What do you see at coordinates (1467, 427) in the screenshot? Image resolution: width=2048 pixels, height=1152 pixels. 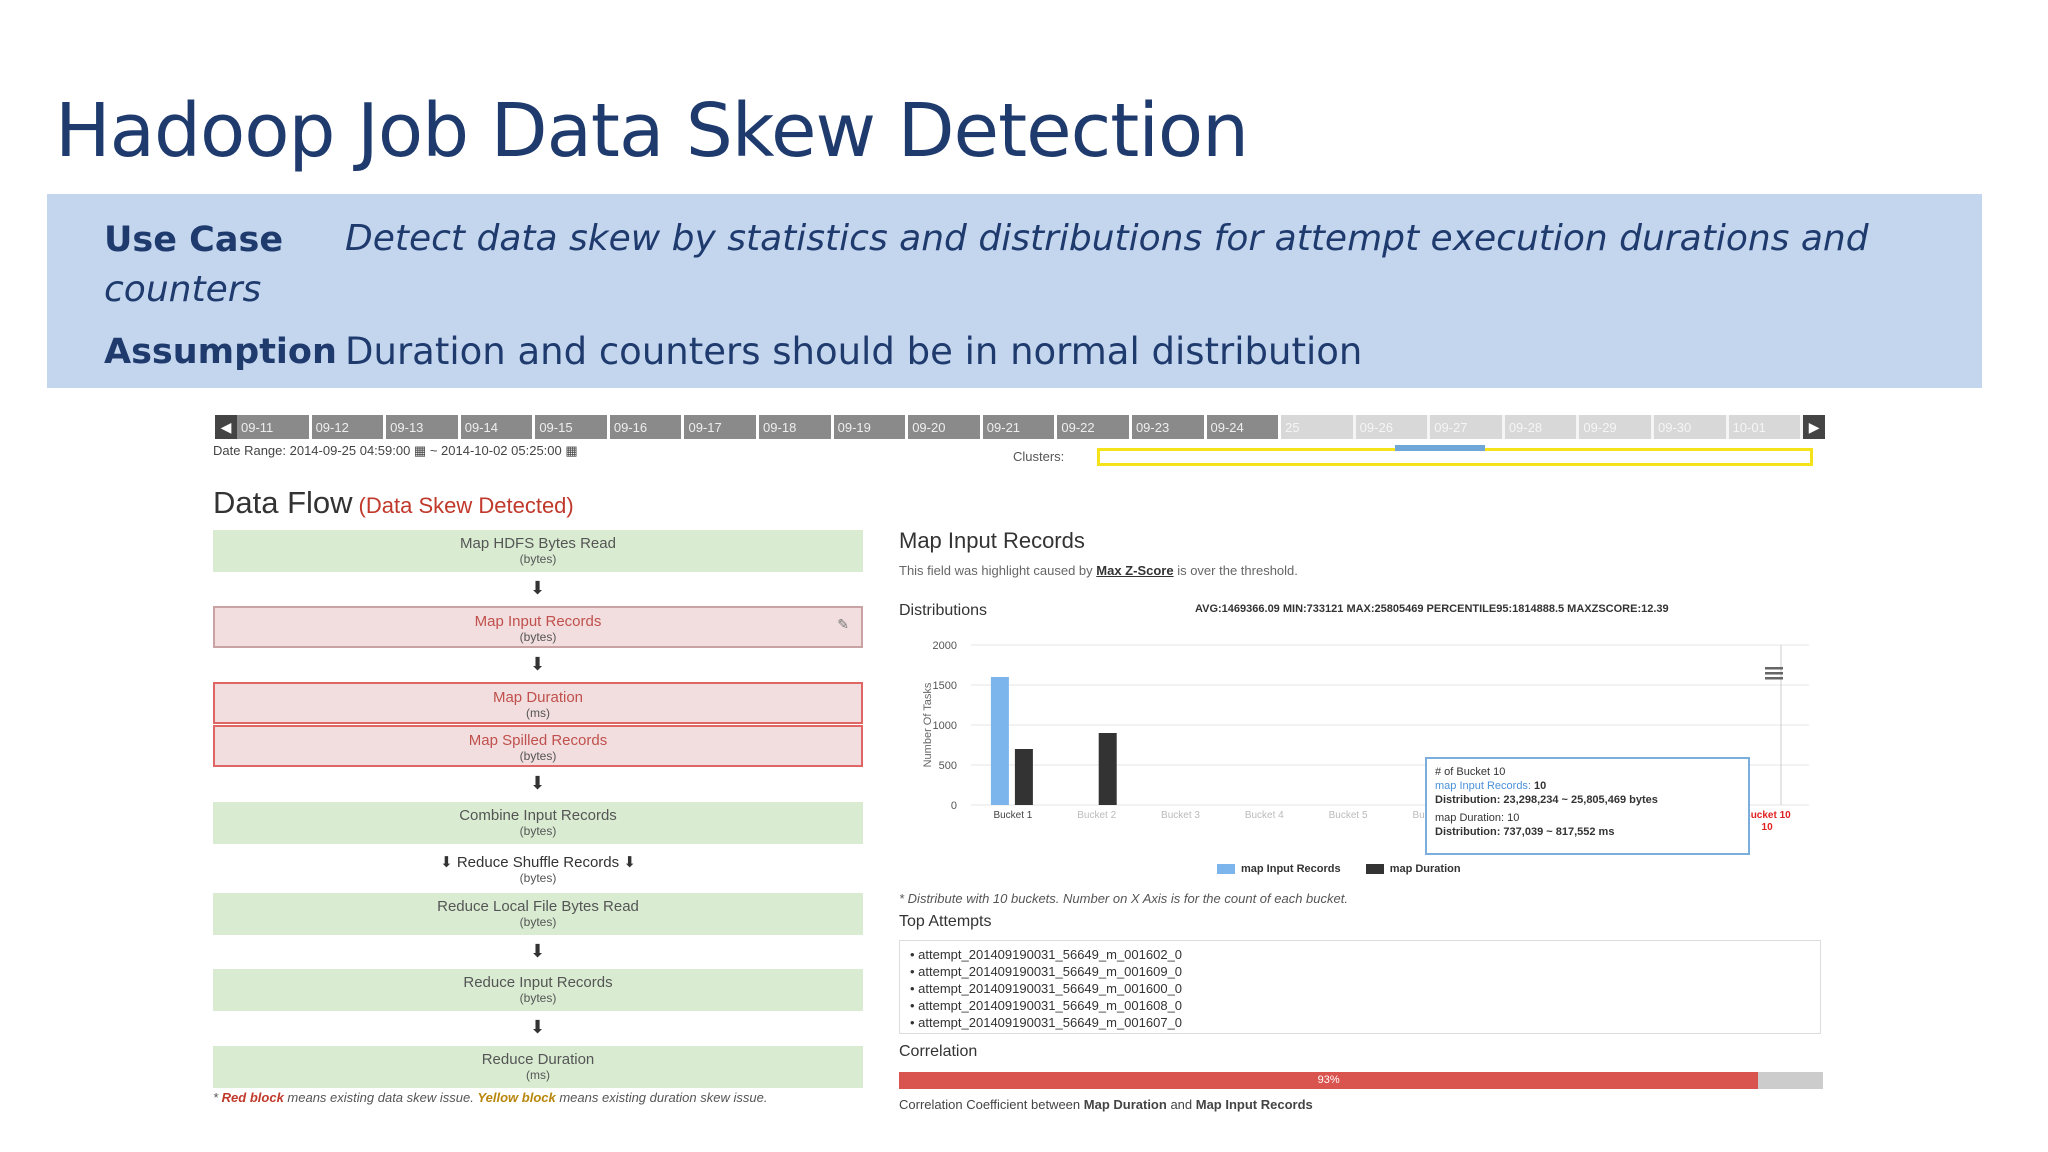 I see `timeline-date-09-27: 09-27` at bounding box center [1467, 427].